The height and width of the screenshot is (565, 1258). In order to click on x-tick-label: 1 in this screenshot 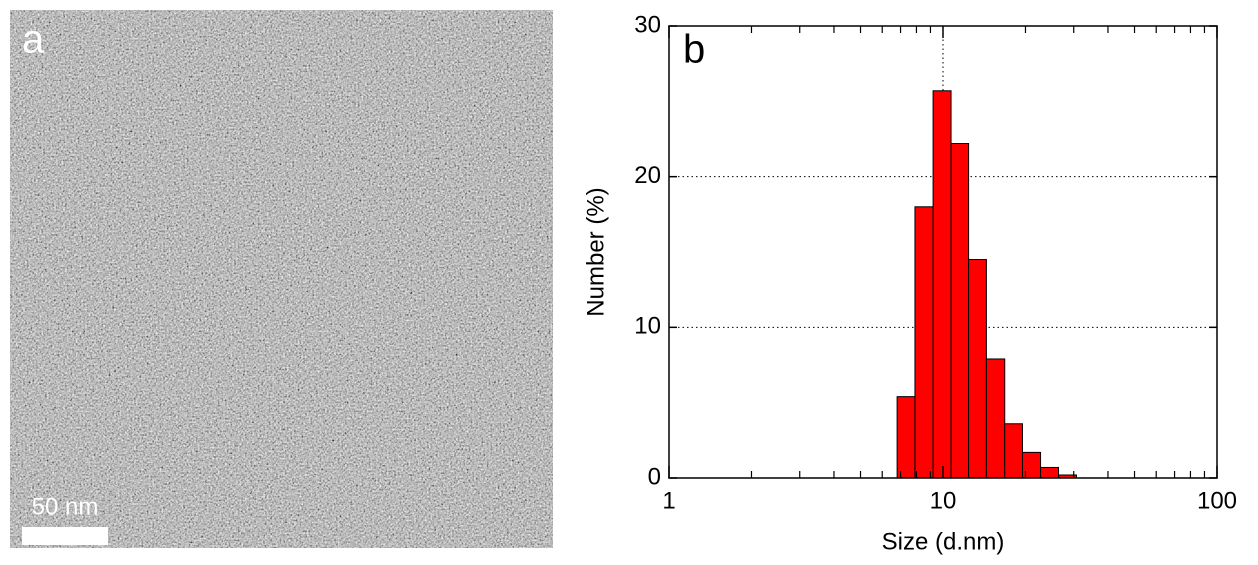, I will do `click(668, 500)`.